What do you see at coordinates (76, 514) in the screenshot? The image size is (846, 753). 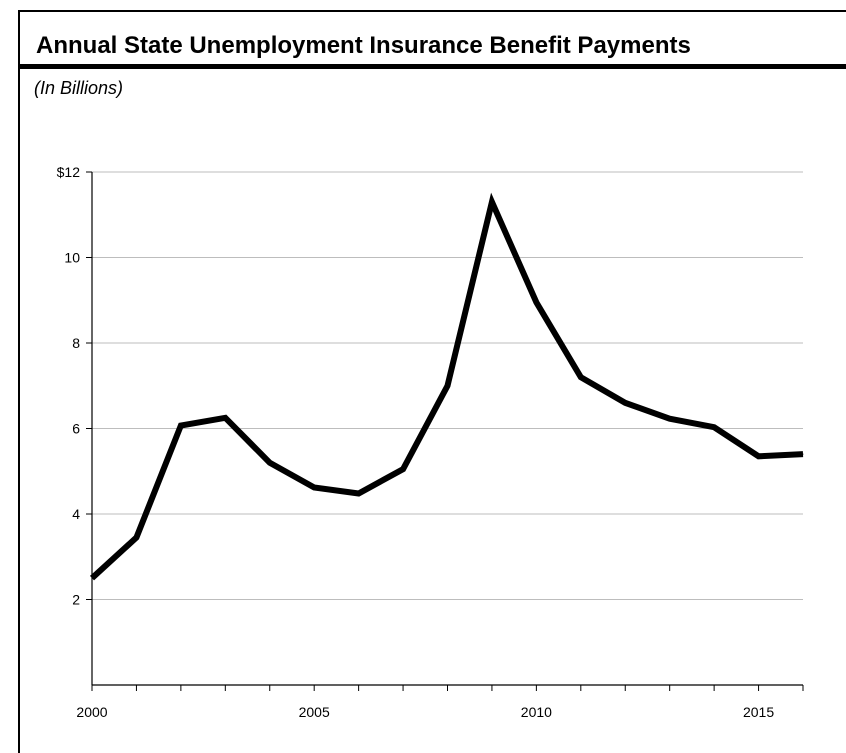 I see `y-tick-label: 4` at bounding box center [76, 514].